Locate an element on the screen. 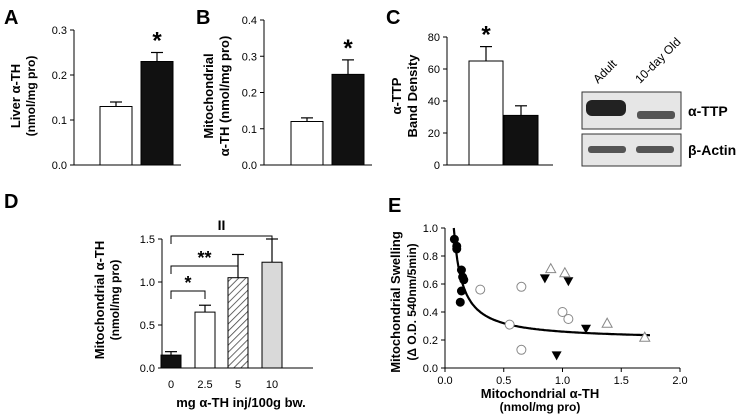 This screenshot has height=414, width=750. pb-ytick-label: 0.2 is located at coordinates (249, 94).